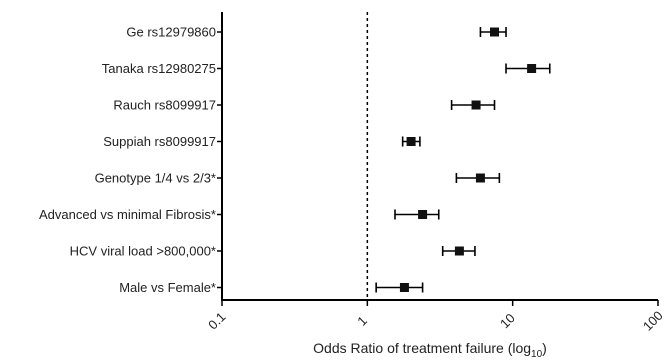 This screenshot has width=665, height=360. I want to click on category-label: Genotype 1/4 vs 2/3*, so click(155, 178).